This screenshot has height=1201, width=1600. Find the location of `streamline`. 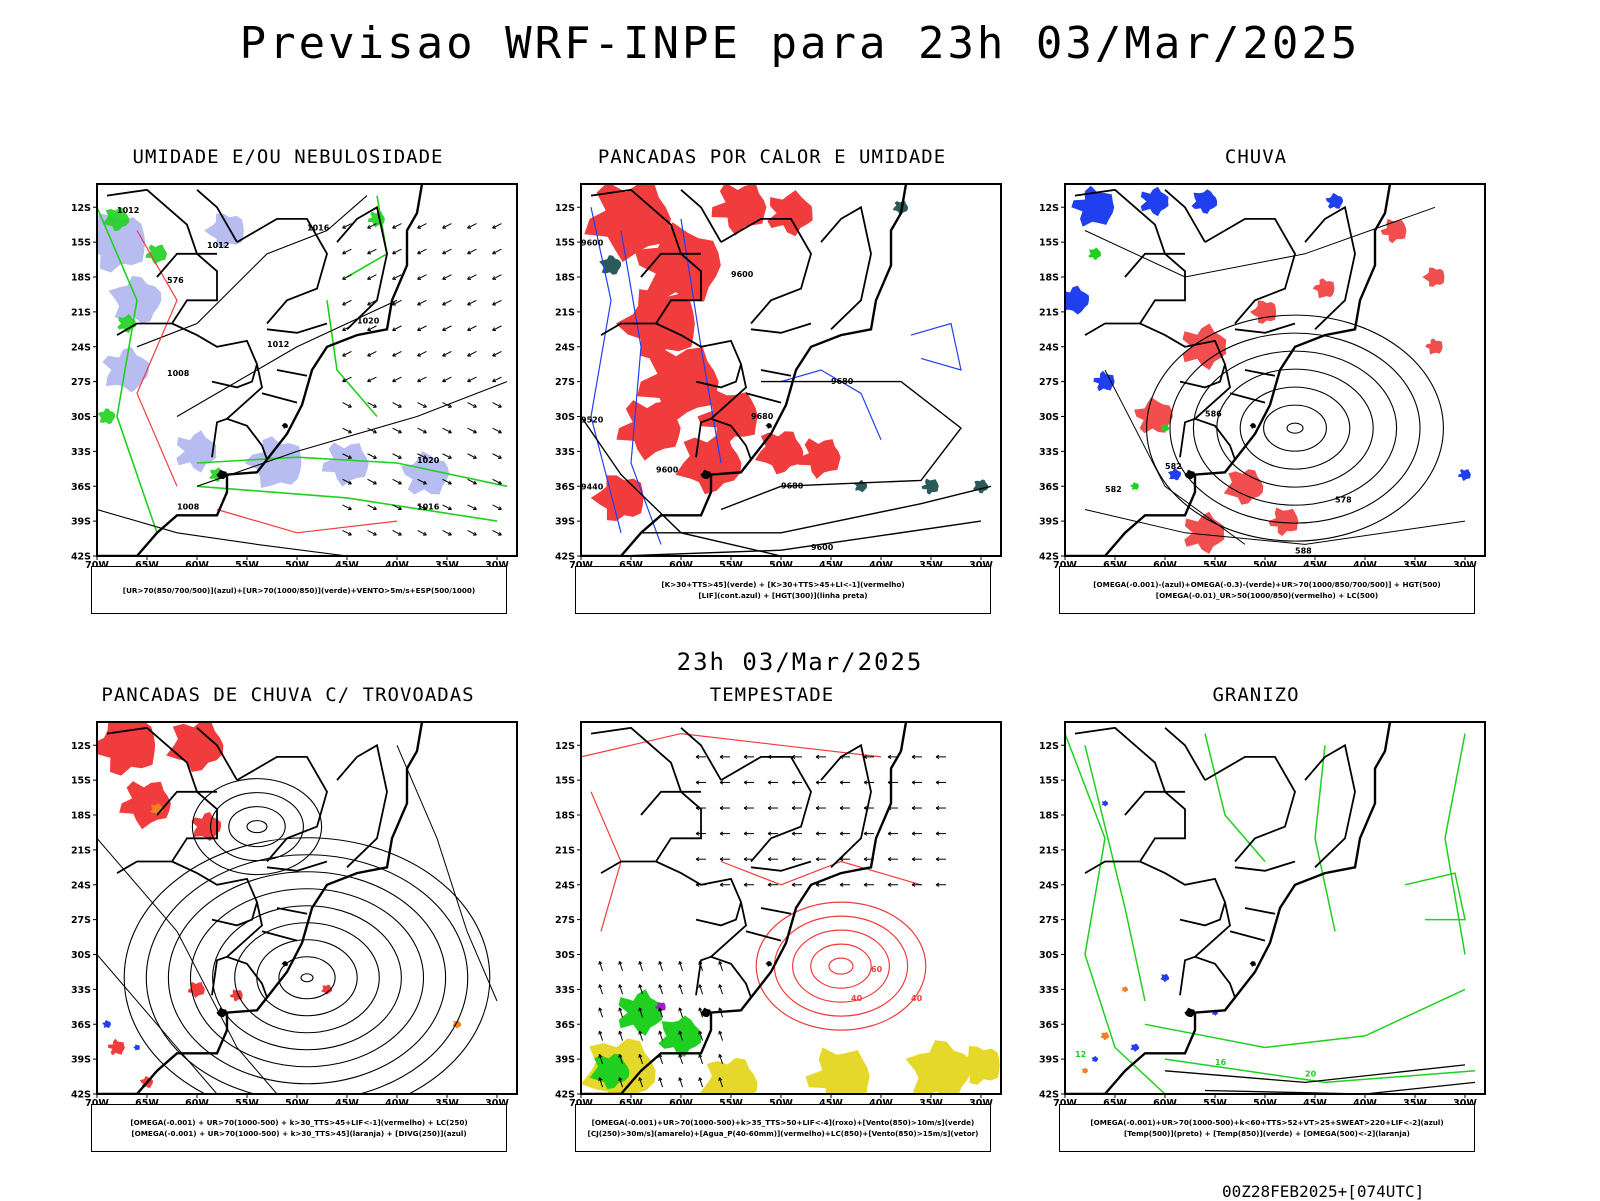

streamline is located at coordinates (1295, 428).